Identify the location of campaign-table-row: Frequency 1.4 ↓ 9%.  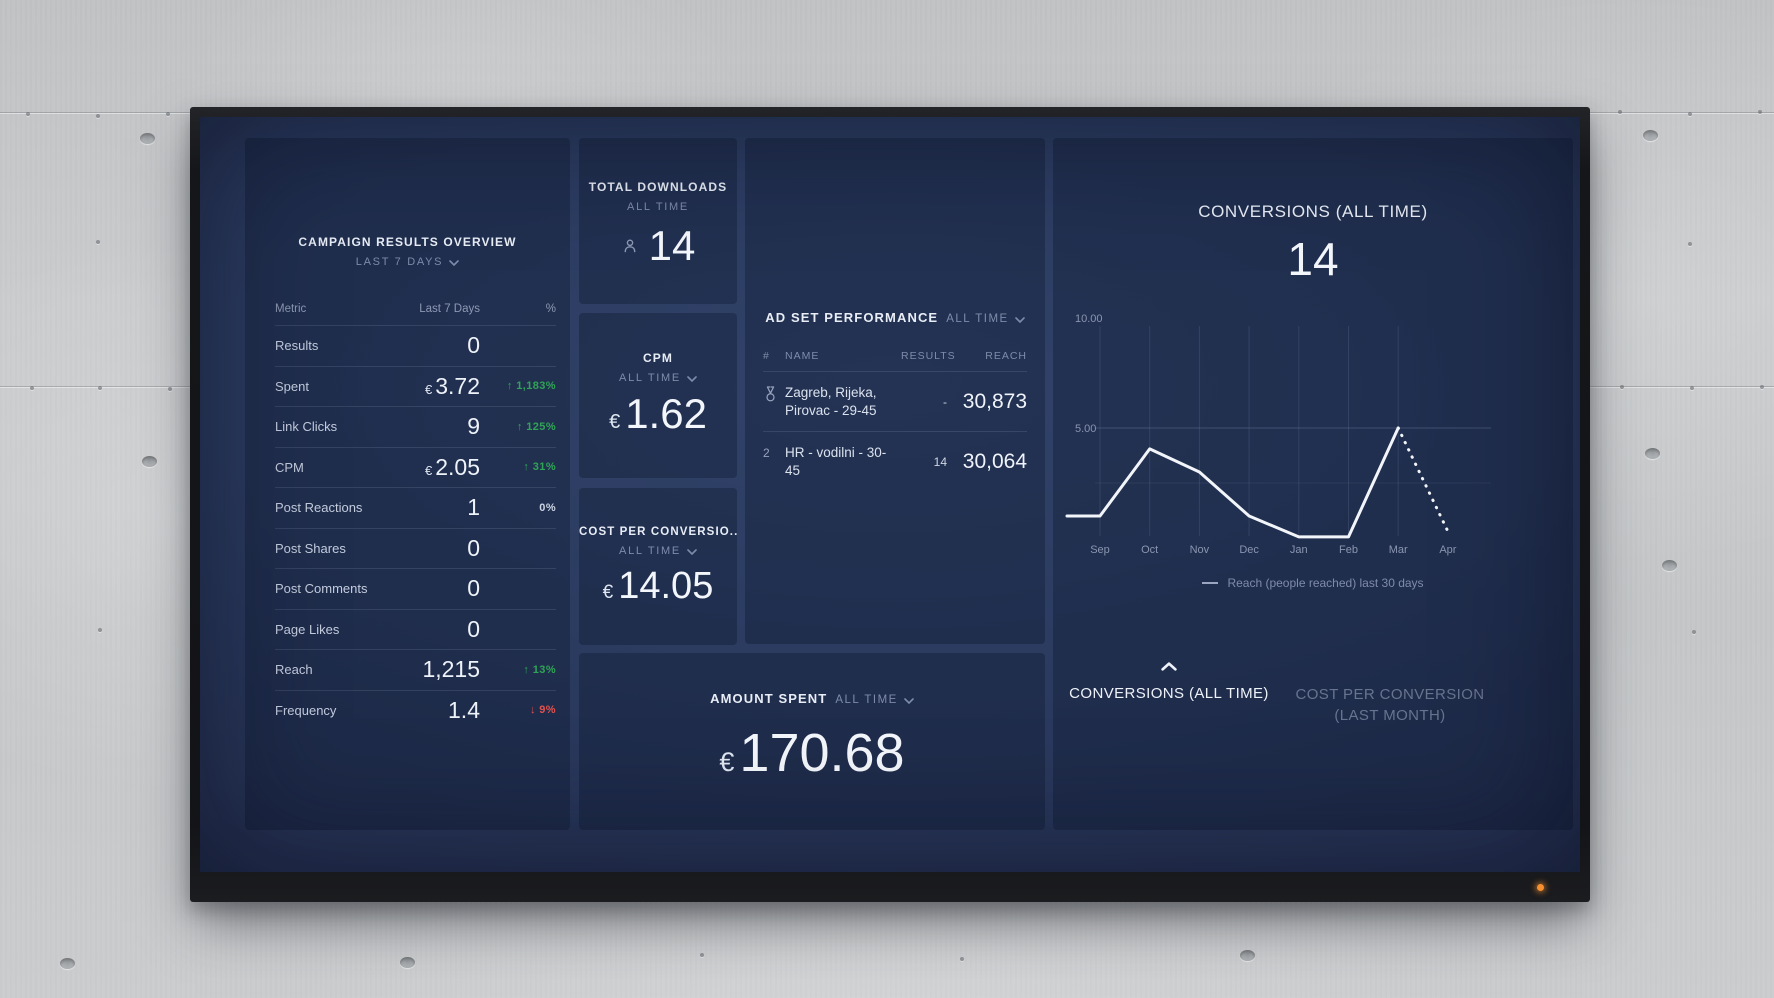
(415, 710).